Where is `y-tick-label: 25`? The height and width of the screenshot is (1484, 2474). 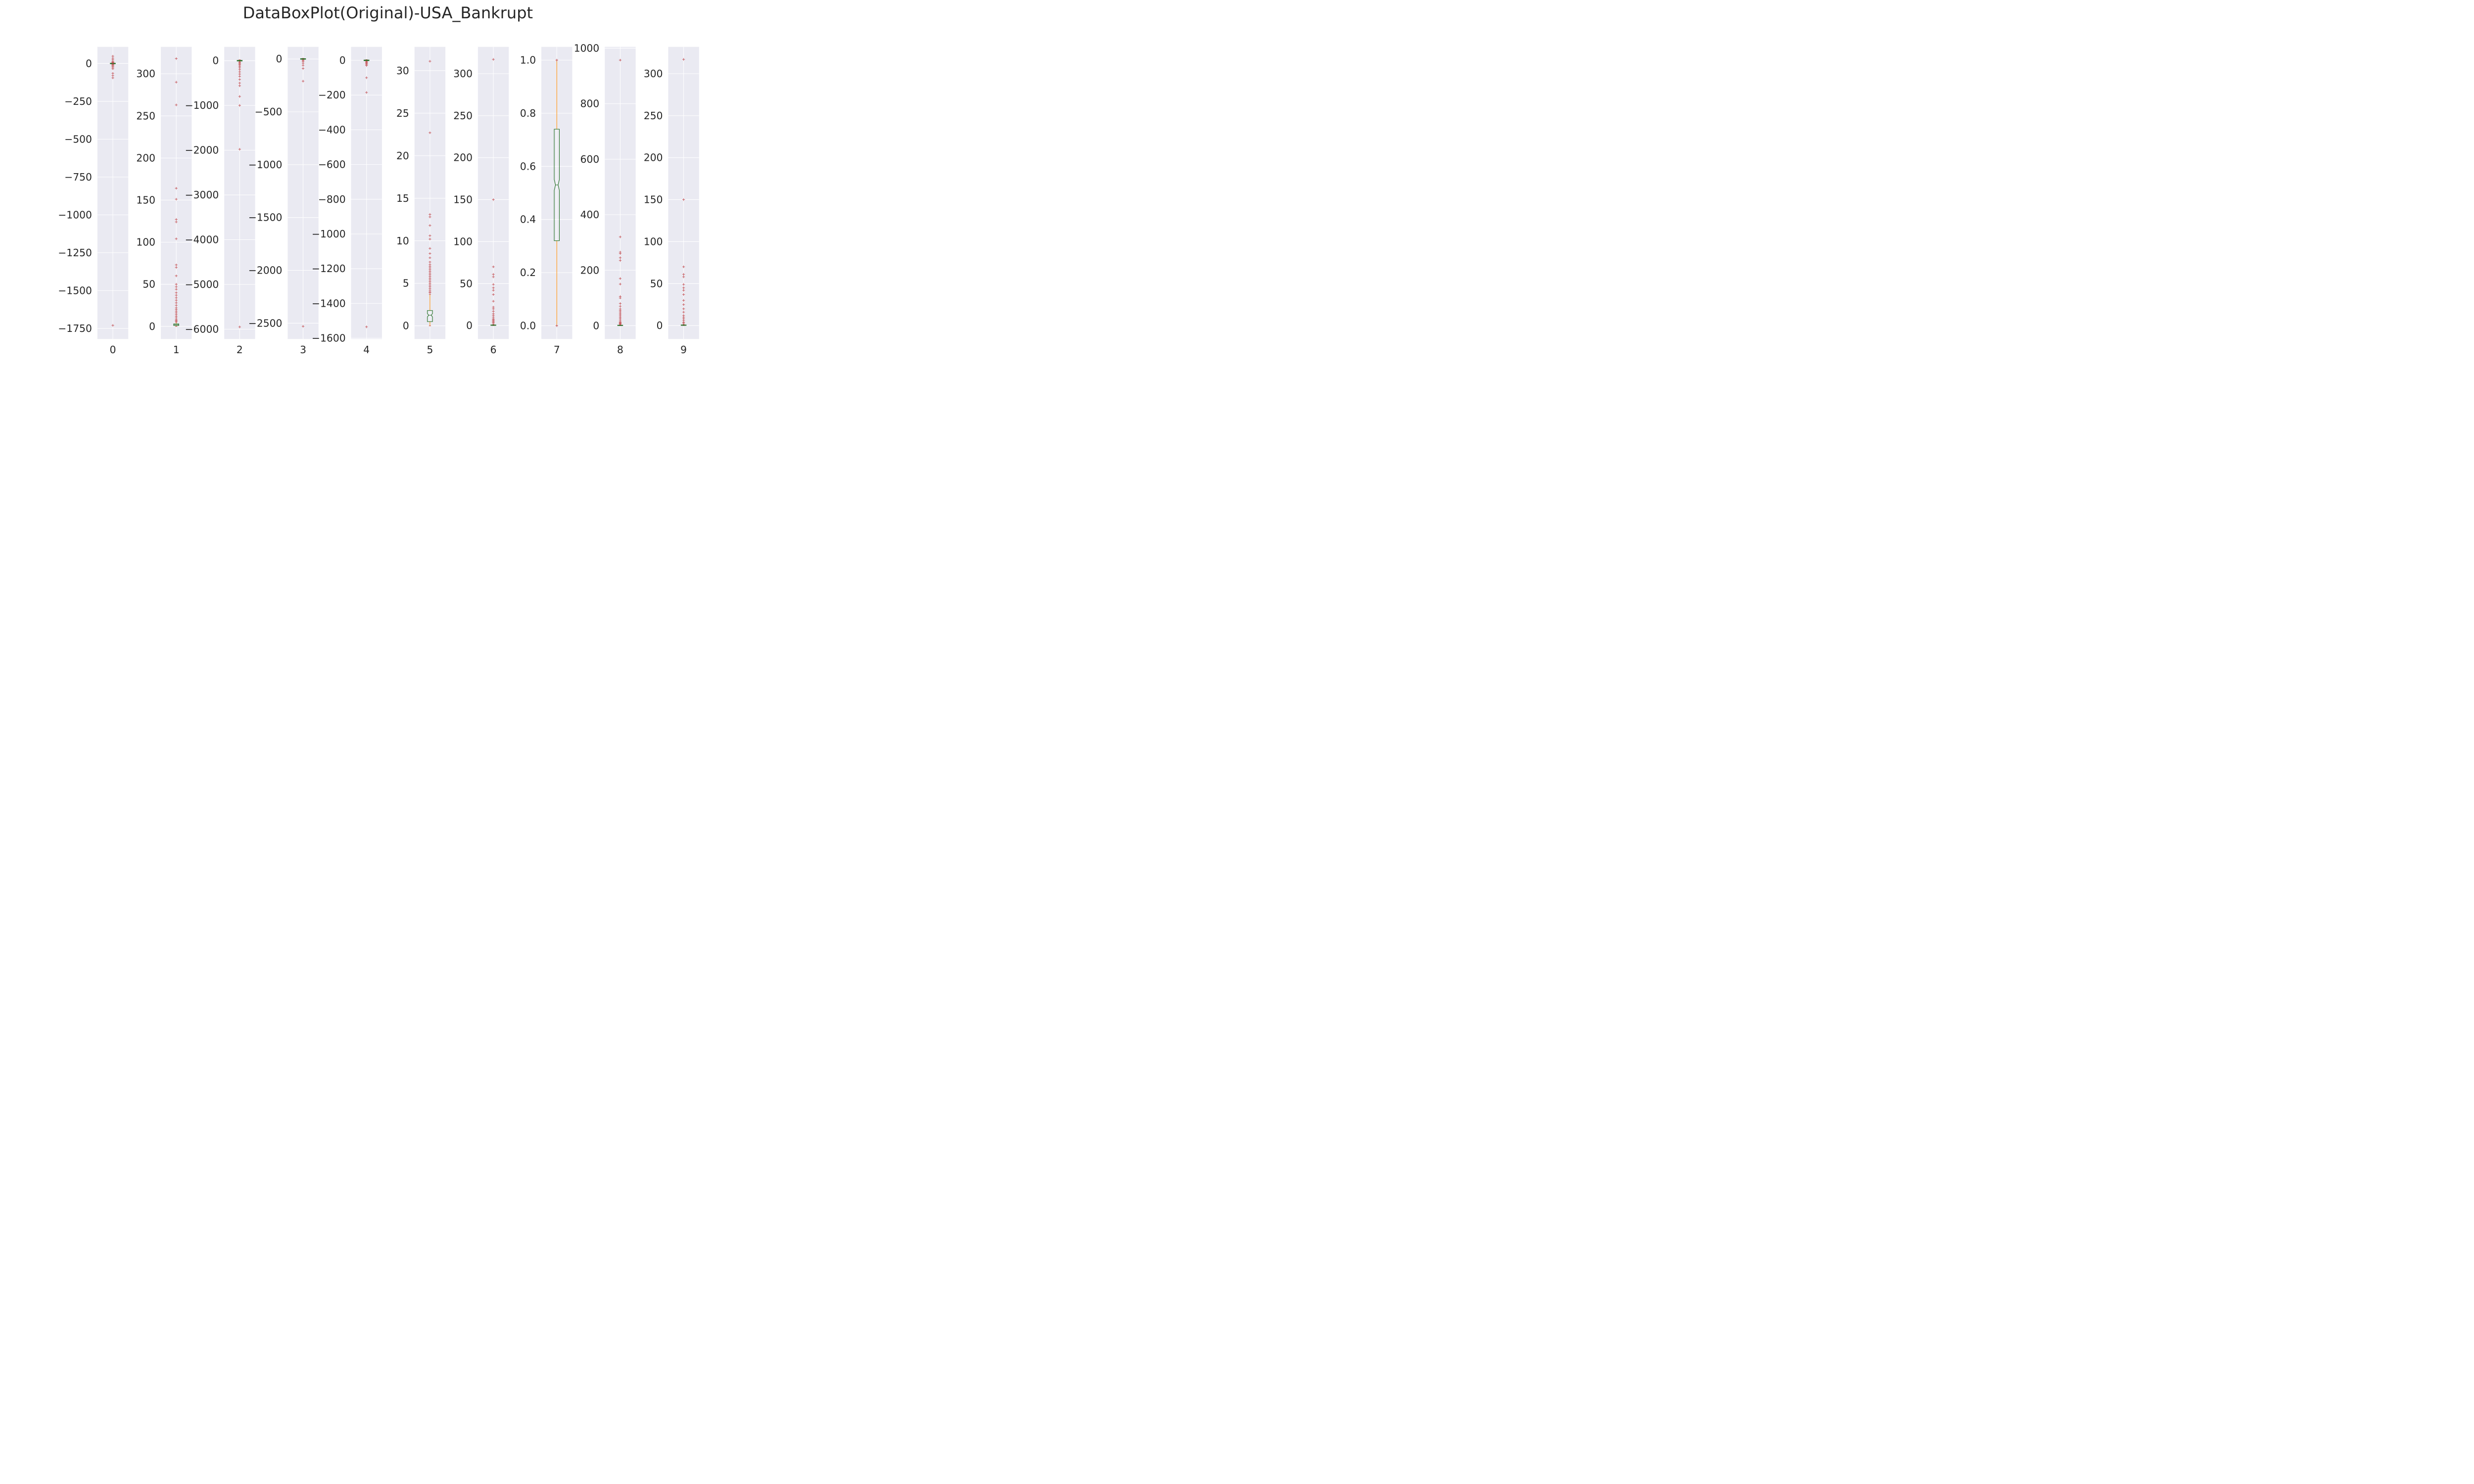 y-tick-label: 25 is located at coordinates (403, 113).